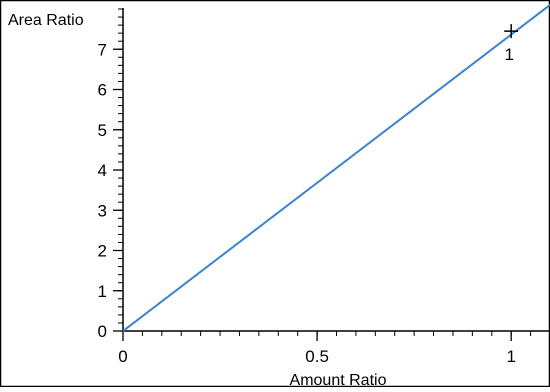 The width and height of the screenshot is (550, 392). Describe the element at coordinates (102, 130) in the screenshot. I see `y-tick-label: 5` at that location.